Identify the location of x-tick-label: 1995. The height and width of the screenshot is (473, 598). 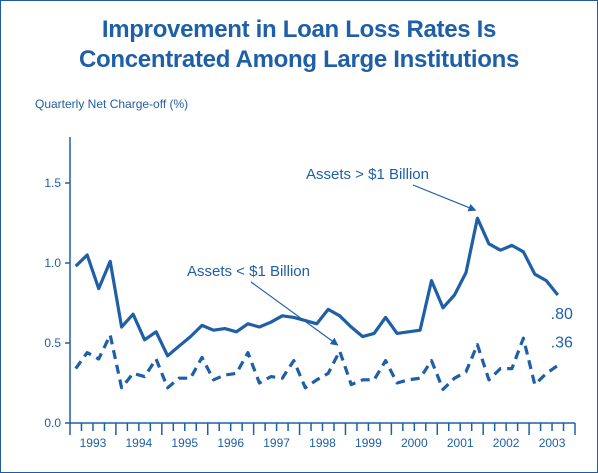
(184, 443).